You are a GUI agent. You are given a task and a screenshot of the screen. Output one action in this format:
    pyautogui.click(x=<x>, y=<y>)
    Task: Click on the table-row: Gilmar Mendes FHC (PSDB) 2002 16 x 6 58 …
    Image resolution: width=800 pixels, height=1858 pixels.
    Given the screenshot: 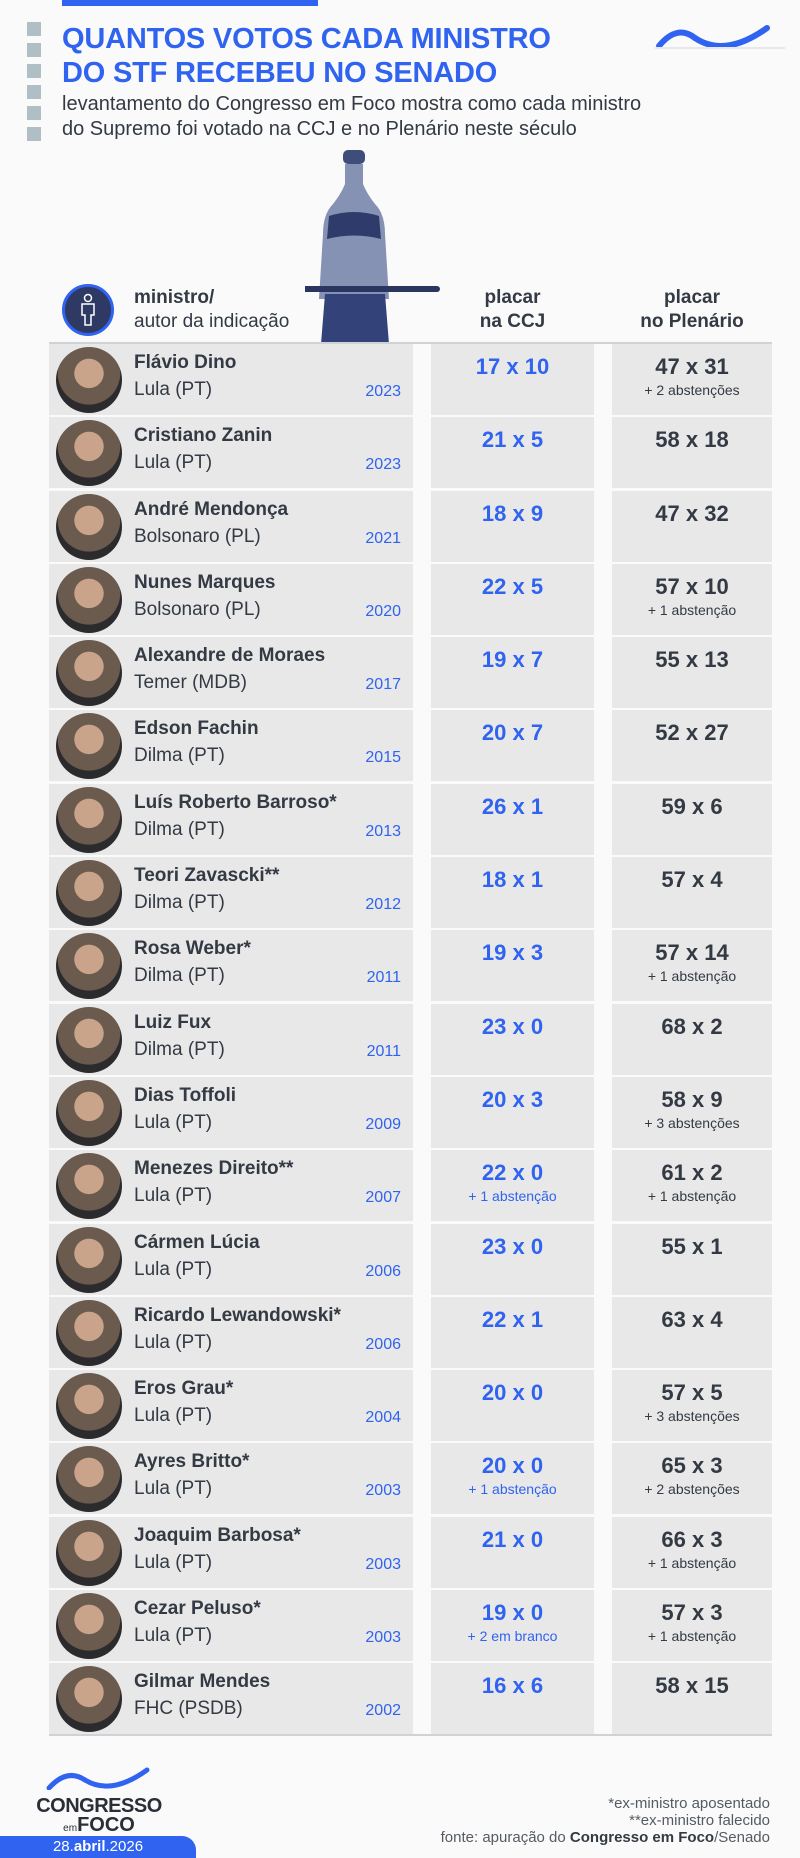 What is the action you would take?
    pyautogui.click(x=410, y=1698)
    